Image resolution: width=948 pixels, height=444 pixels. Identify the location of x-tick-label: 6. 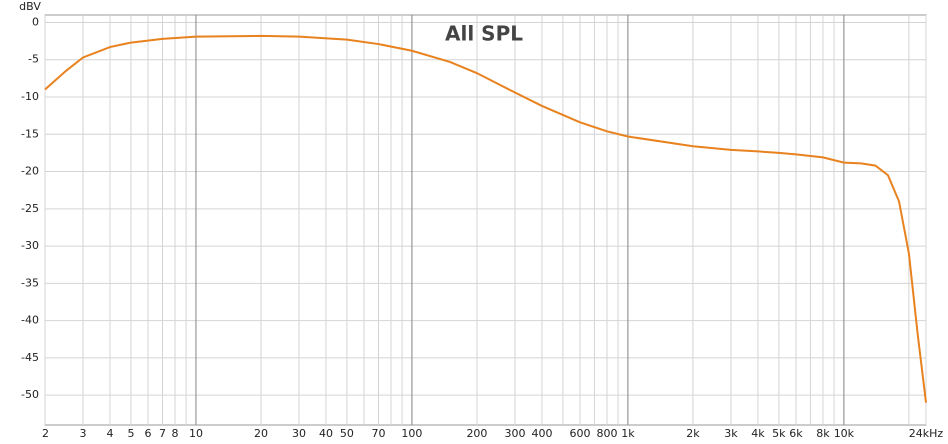
(148, 433).